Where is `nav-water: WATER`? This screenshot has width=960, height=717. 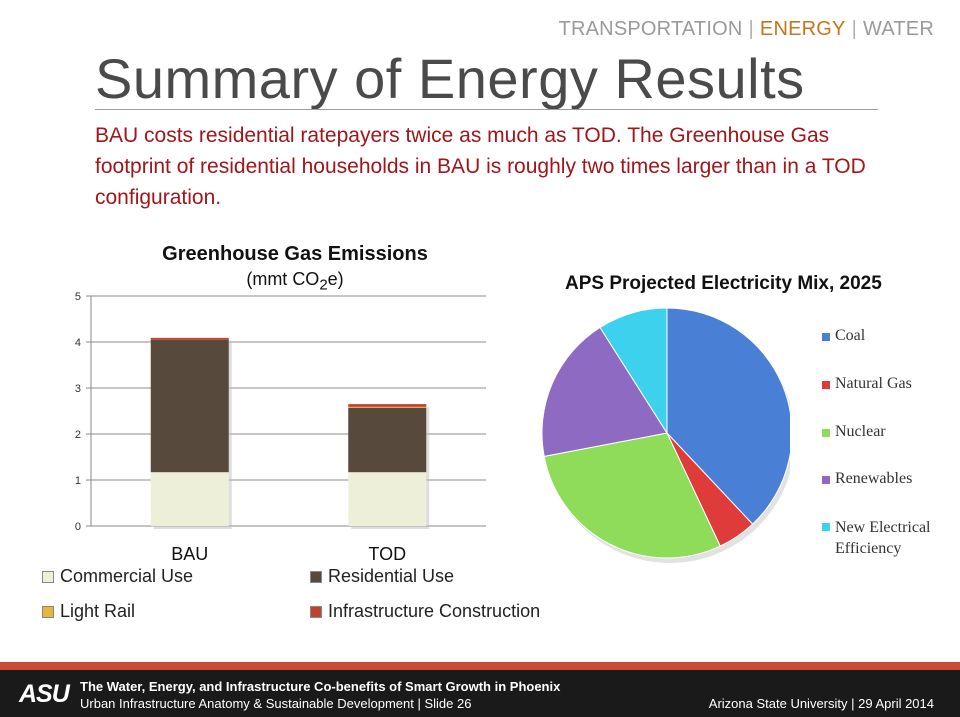 nav-water: WATER is located at coordinates (898, 29).